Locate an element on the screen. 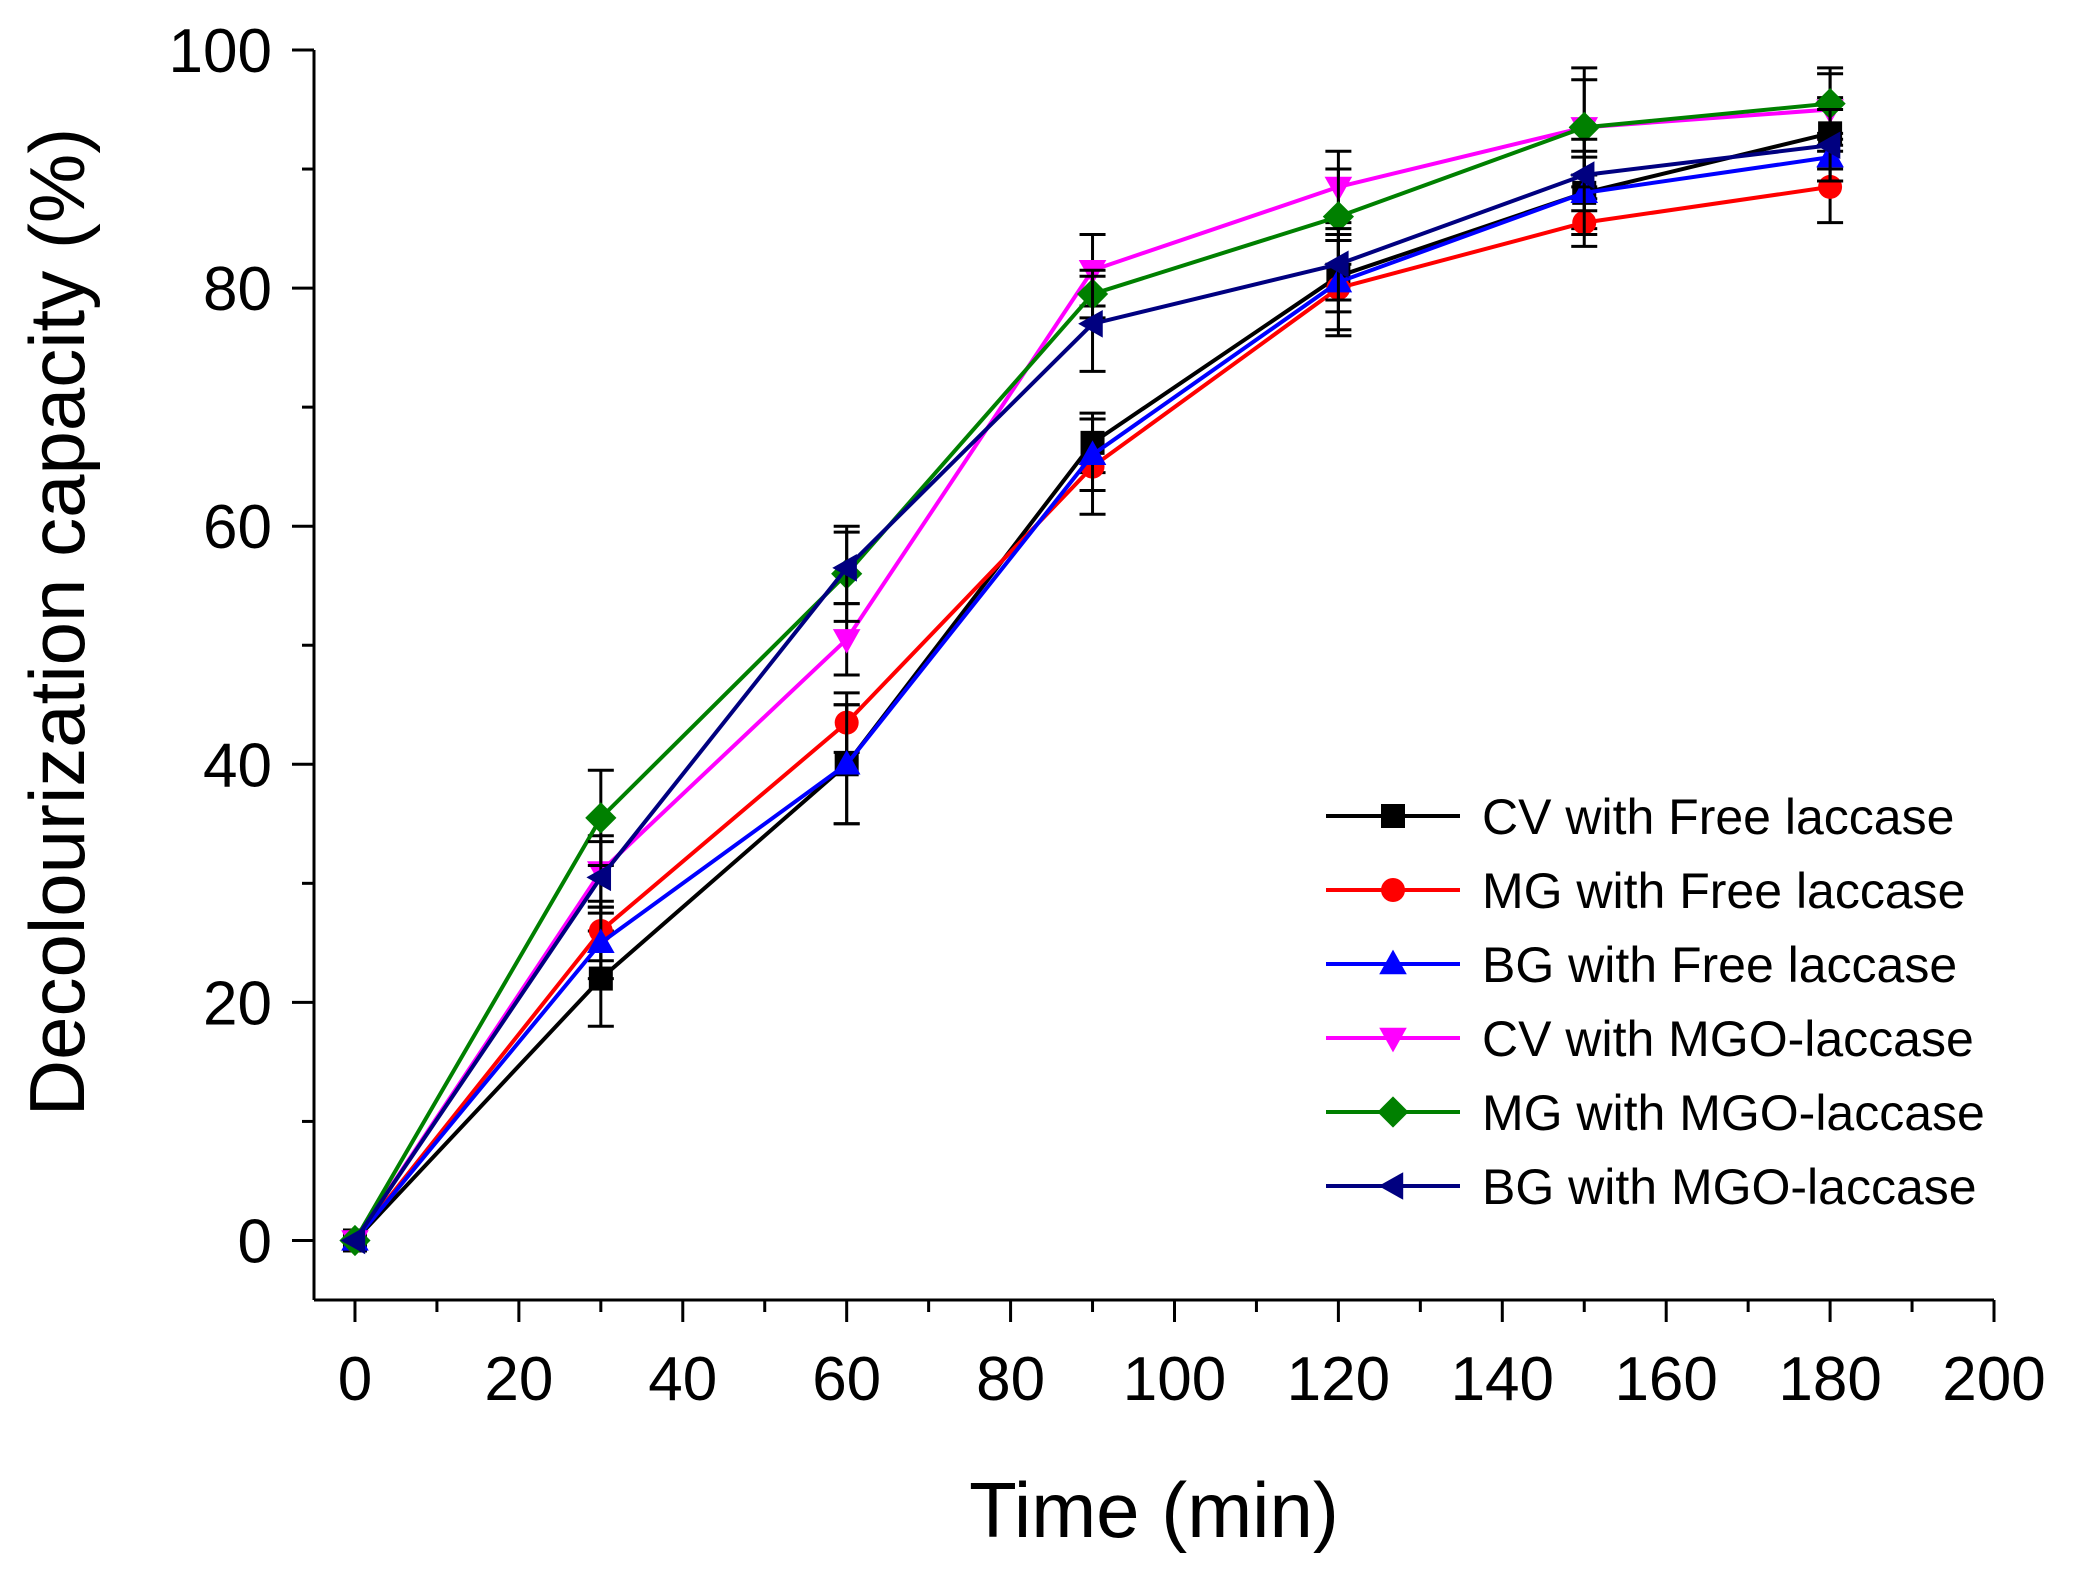 This screenshot has width=2095, height=1586. y-minor-ticks is located at coordinates (308, 645).